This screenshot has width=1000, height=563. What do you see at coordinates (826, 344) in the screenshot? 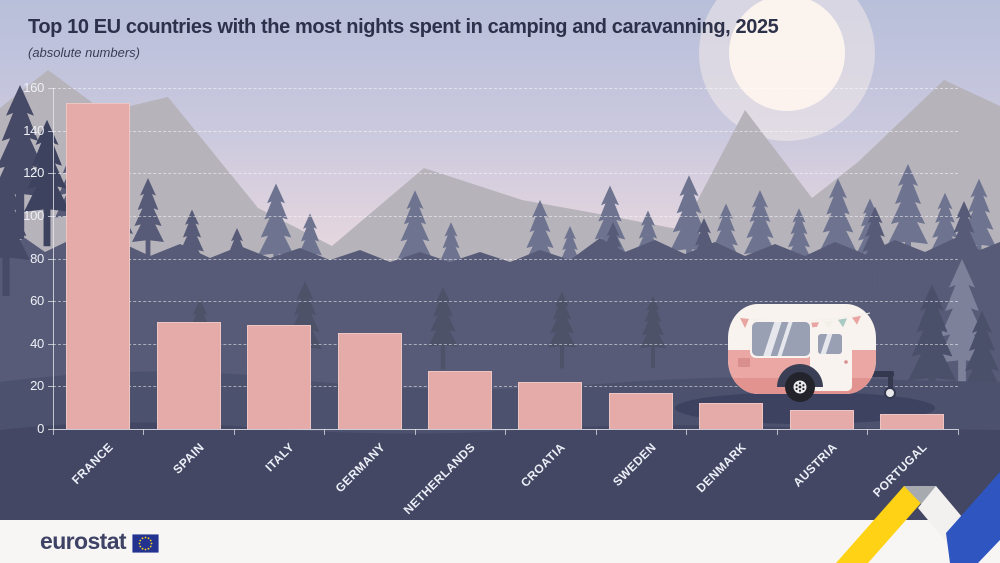
I see `door-window-reflection` at bounding box center [826, 344].